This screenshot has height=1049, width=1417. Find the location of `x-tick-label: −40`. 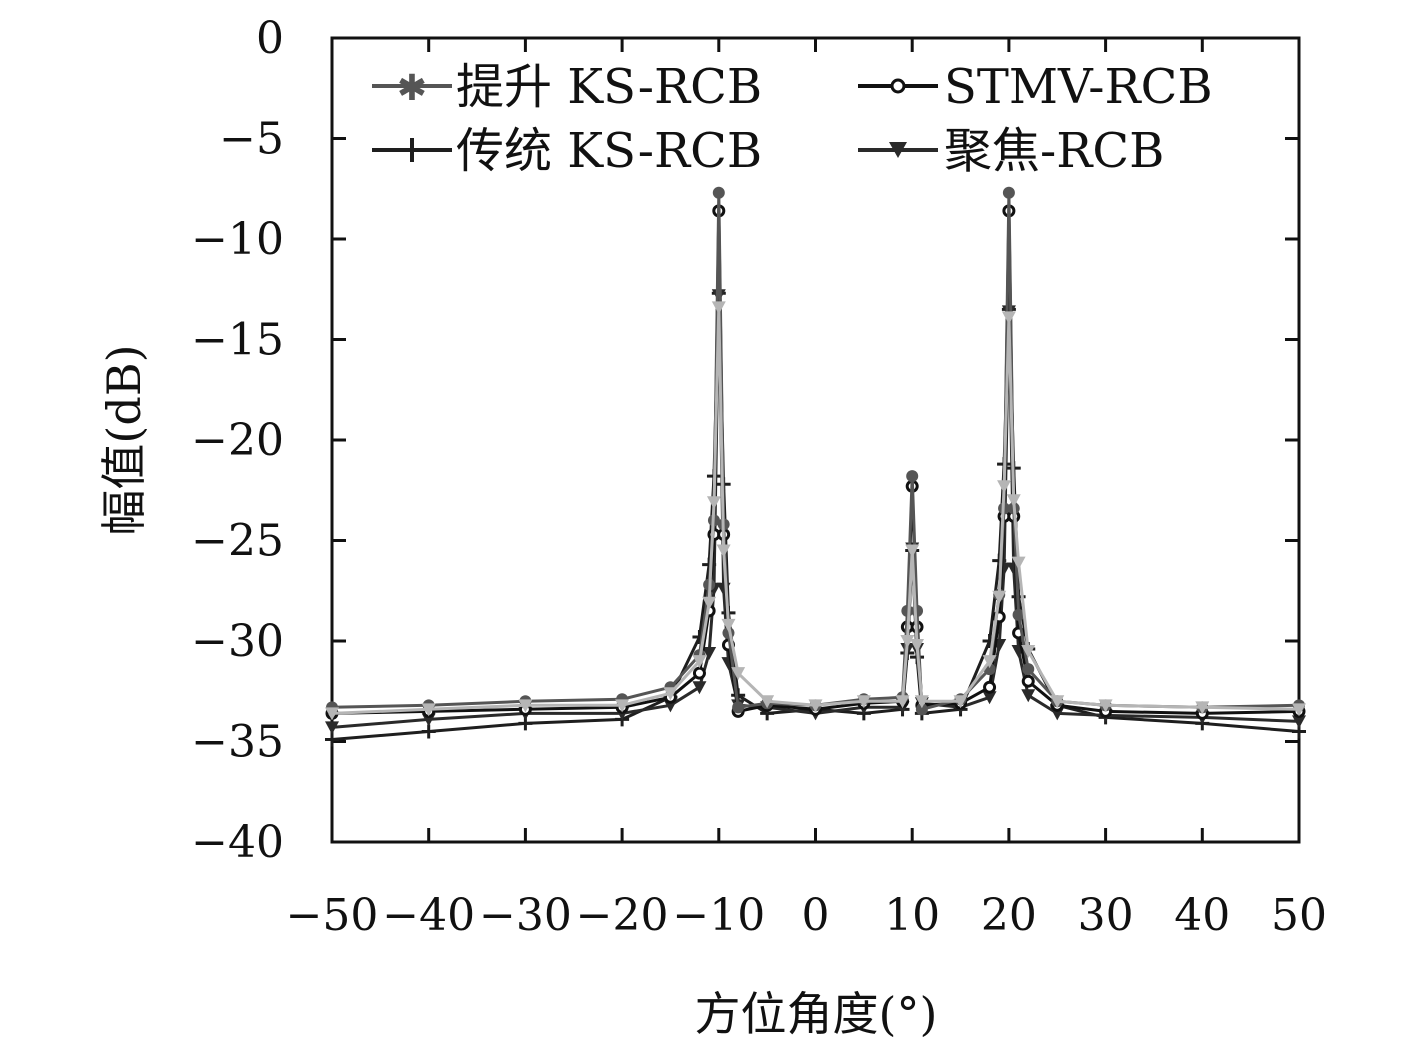

x-tick-label: −40 is located at coordinates (428, 915).